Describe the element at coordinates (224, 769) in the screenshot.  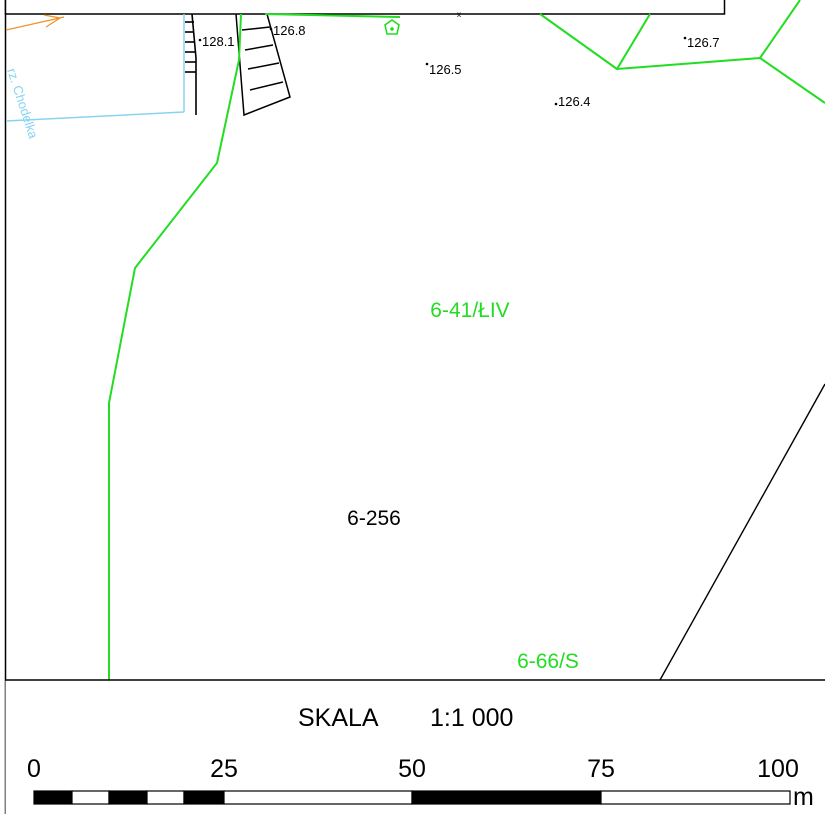
I see `scale-tick-label: 25` at that location.